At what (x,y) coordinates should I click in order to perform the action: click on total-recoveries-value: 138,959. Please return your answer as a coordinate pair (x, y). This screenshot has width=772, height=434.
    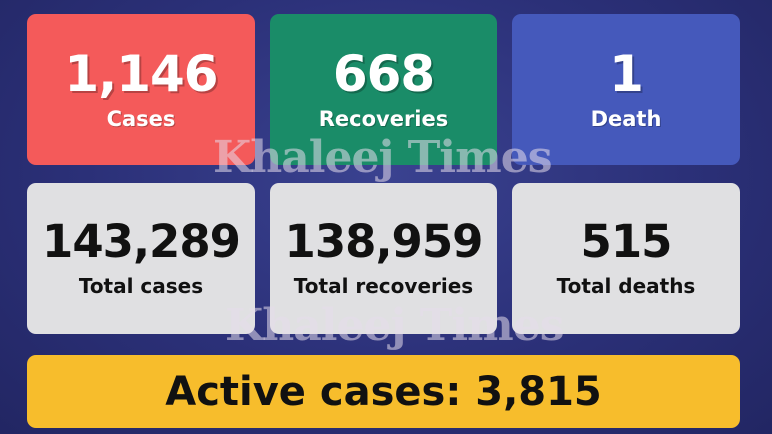
    Looking at the image, I should click on (384, 241).